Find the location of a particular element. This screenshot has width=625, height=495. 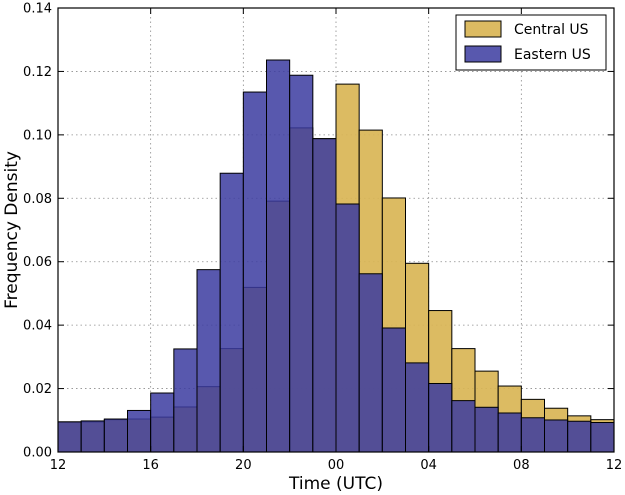

x-tick-label: 00 is located at coordinates (336, 465).